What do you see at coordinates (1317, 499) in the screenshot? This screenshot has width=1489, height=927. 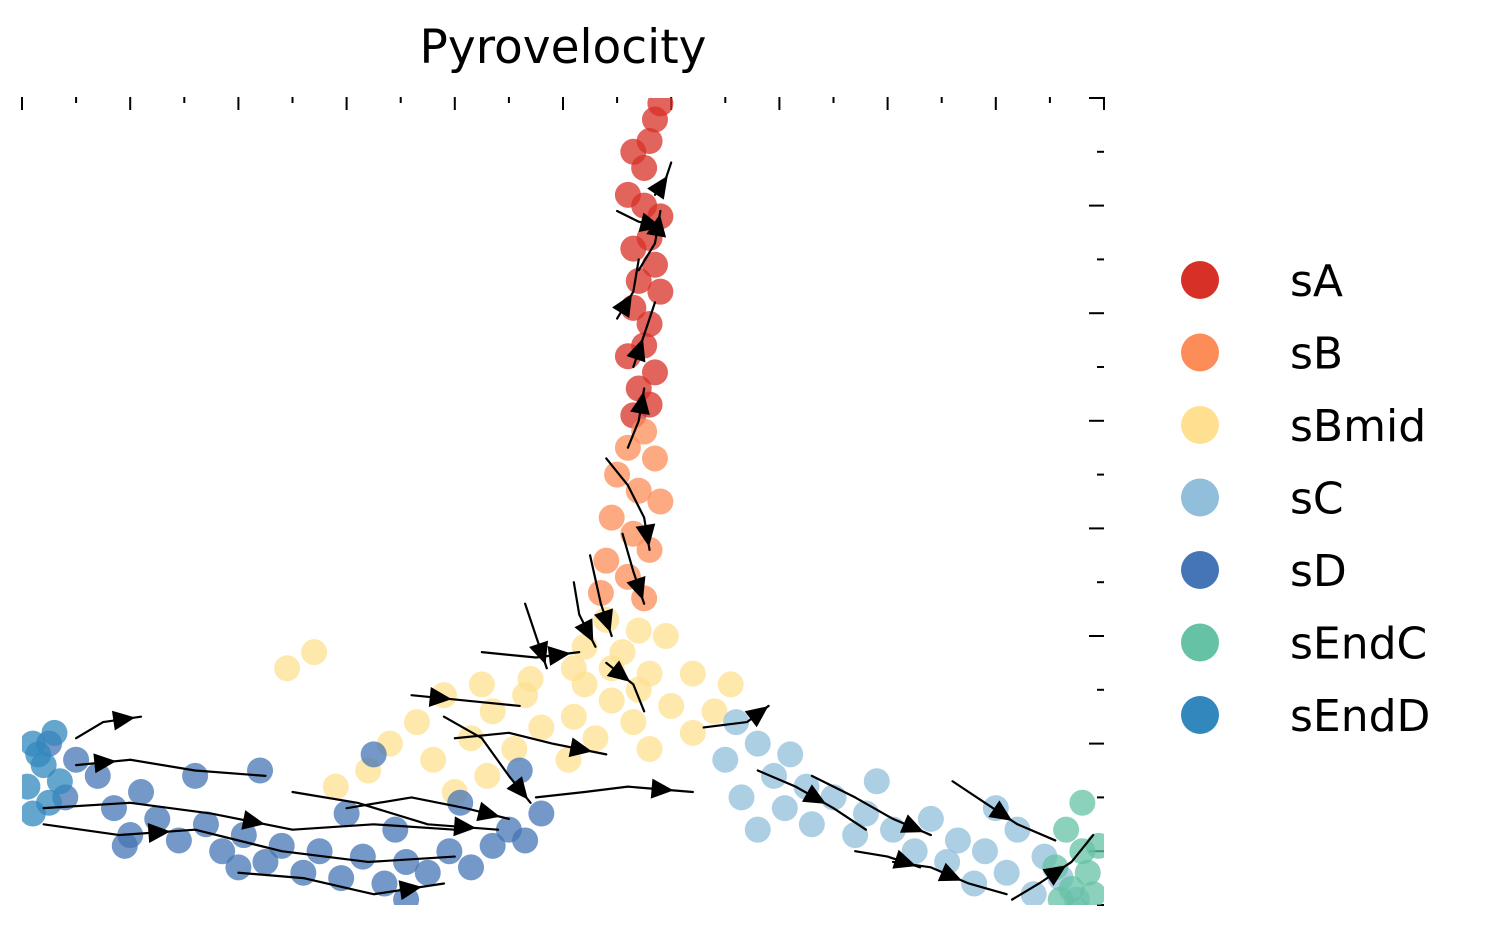 I see `legend-label-sC: sC` at bounding box center [1317, 499].